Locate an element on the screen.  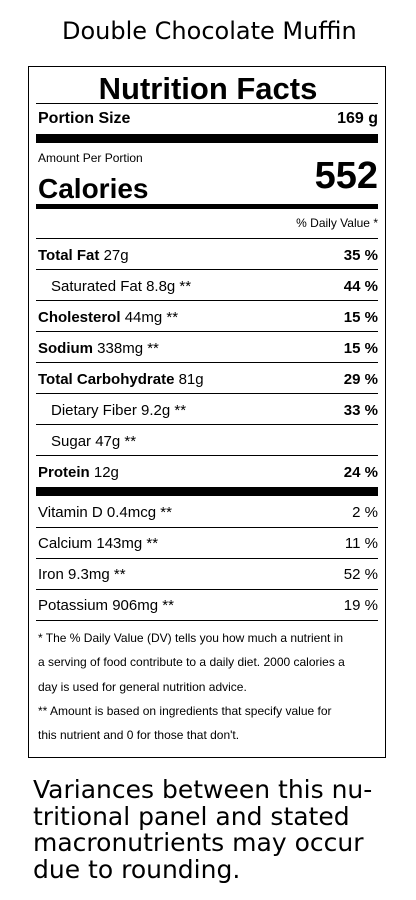
nutrient-amount: 8.8g ** is located at coordinates (169, 286).